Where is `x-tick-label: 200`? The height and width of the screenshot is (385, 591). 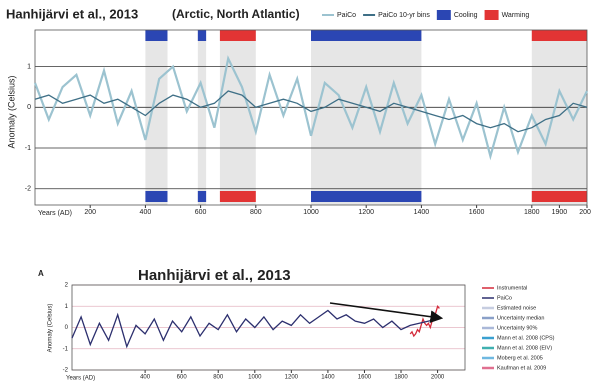
x-tick-label: 200 is located at coordinates (90, 212).